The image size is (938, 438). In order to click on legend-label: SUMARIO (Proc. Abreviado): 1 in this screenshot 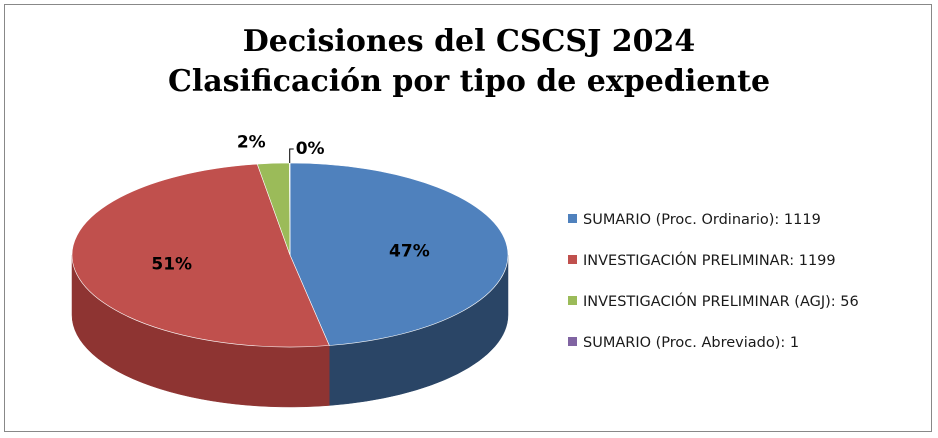, I will do `click(691, 343)`.